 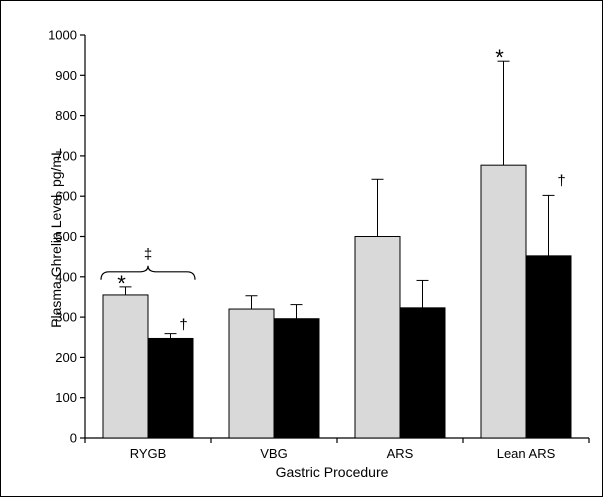 What do you see at coordinates (62, 35) in the screenshot?
I see `y-tick-label: 1000` at bounding box center [62, 35].